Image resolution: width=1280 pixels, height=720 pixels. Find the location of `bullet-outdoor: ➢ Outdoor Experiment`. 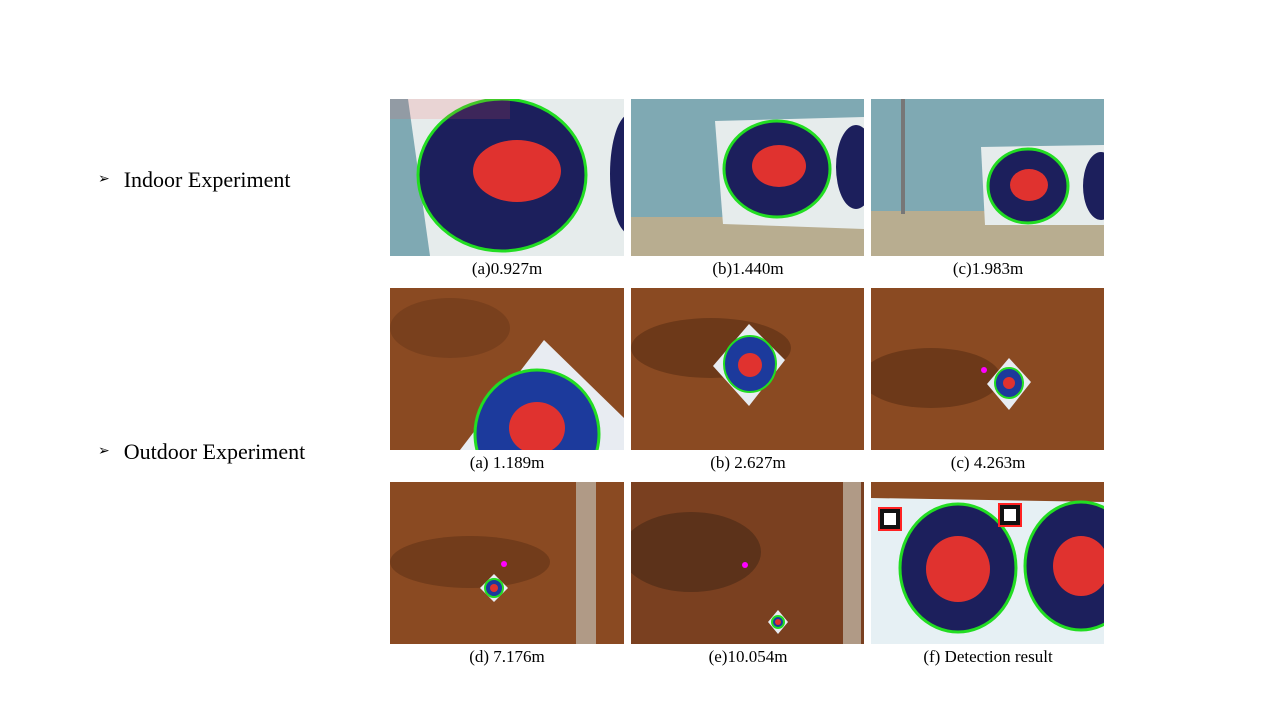

bullet-outdoor: ➢ Outdoor Experiment is located at coordinates (201, 452).